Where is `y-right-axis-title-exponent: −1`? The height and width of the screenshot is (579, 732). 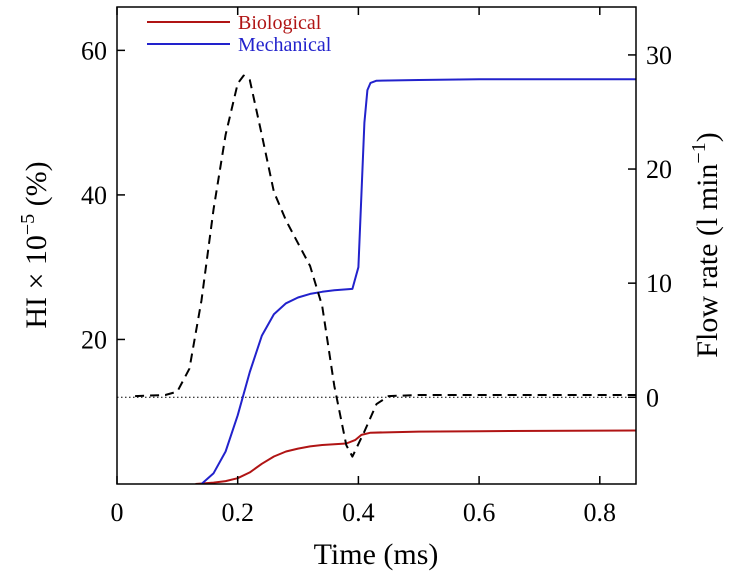 y-right-axis-title-exponent: −1 is located at coordinates (699, 152).